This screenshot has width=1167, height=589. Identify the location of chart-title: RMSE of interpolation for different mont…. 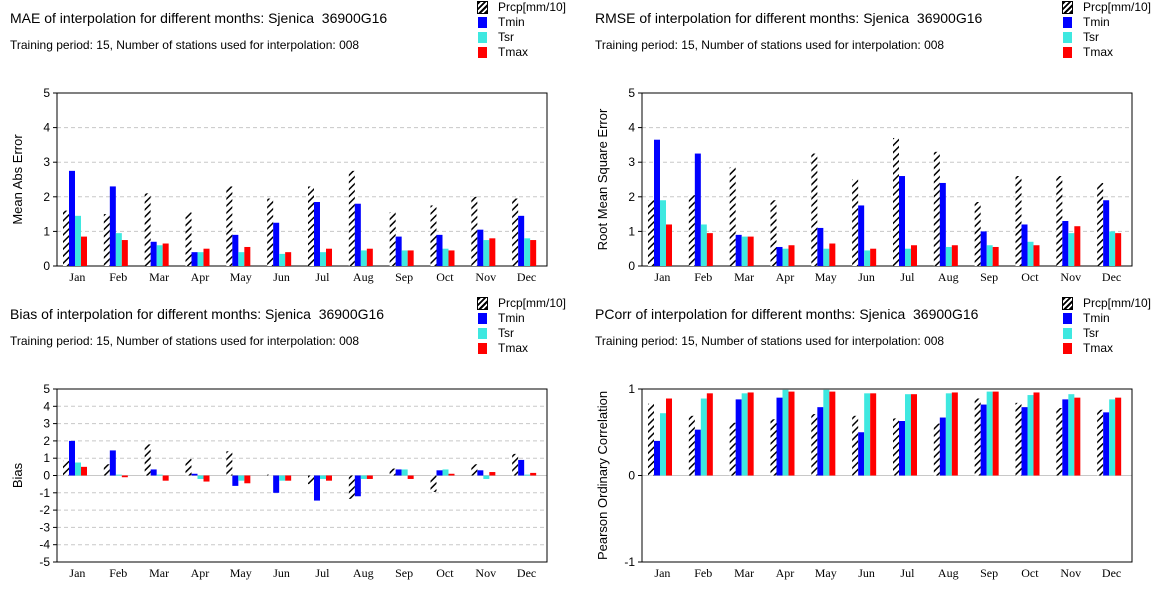
(789, 18).